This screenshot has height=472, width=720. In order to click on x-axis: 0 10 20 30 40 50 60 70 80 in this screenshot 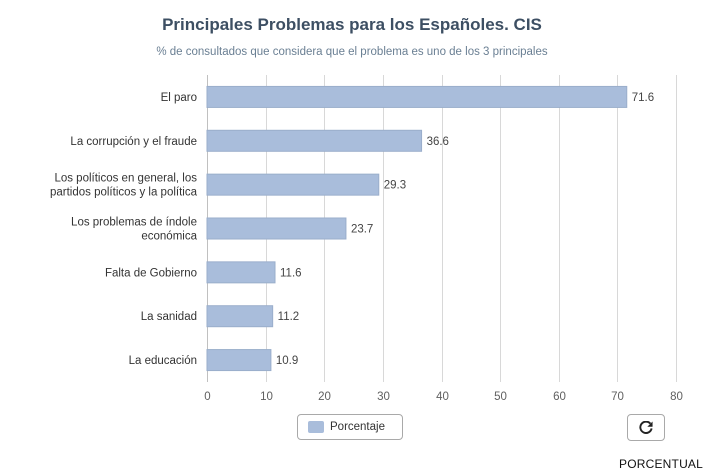, I will do `click(443, 397)`.